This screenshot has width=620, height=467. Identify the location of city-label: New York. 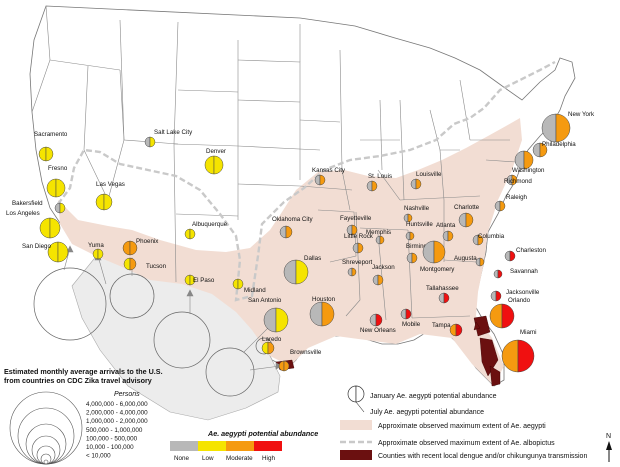
(581, 114).